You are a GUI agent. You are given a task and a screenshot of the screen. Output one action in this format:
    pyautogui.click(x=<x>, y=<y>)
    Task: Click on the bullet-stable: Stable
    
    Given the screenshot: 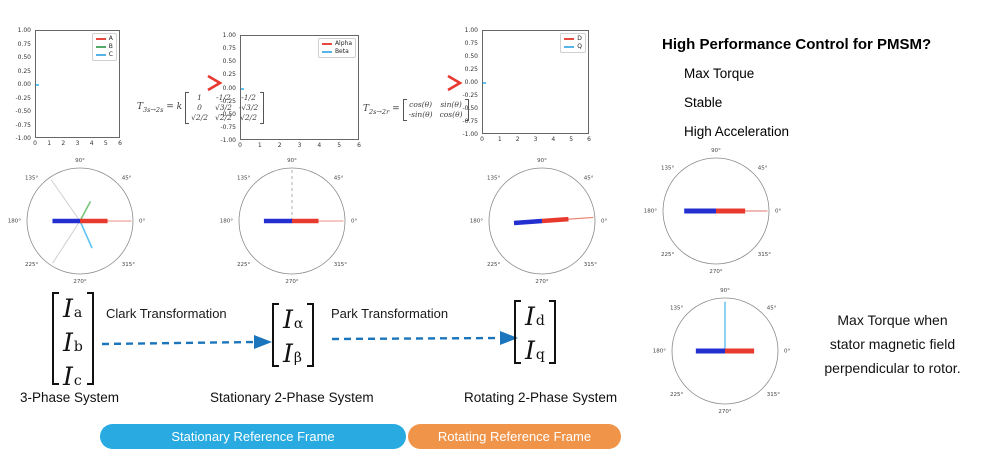 What is the action you would take?
    pyautogui.click(x=703, y=102)
    